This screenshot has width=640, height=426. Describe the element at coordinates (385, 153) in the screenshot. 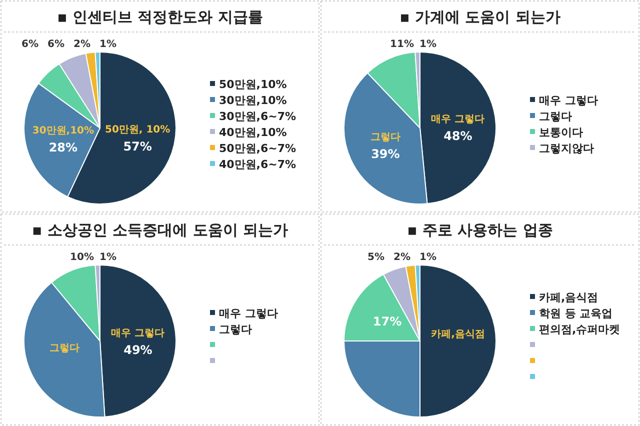

I see `data-label: 39%` at that location.